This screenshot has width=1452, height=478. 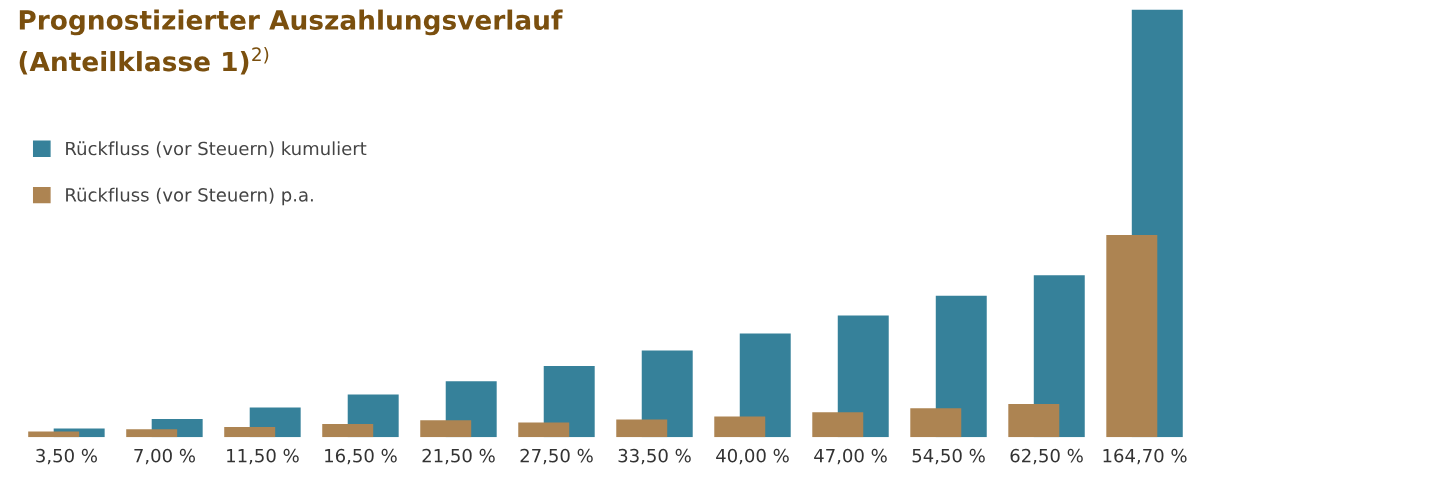 I want to click on x-tick-label: 54,50 %, so click(x=948, y=456).